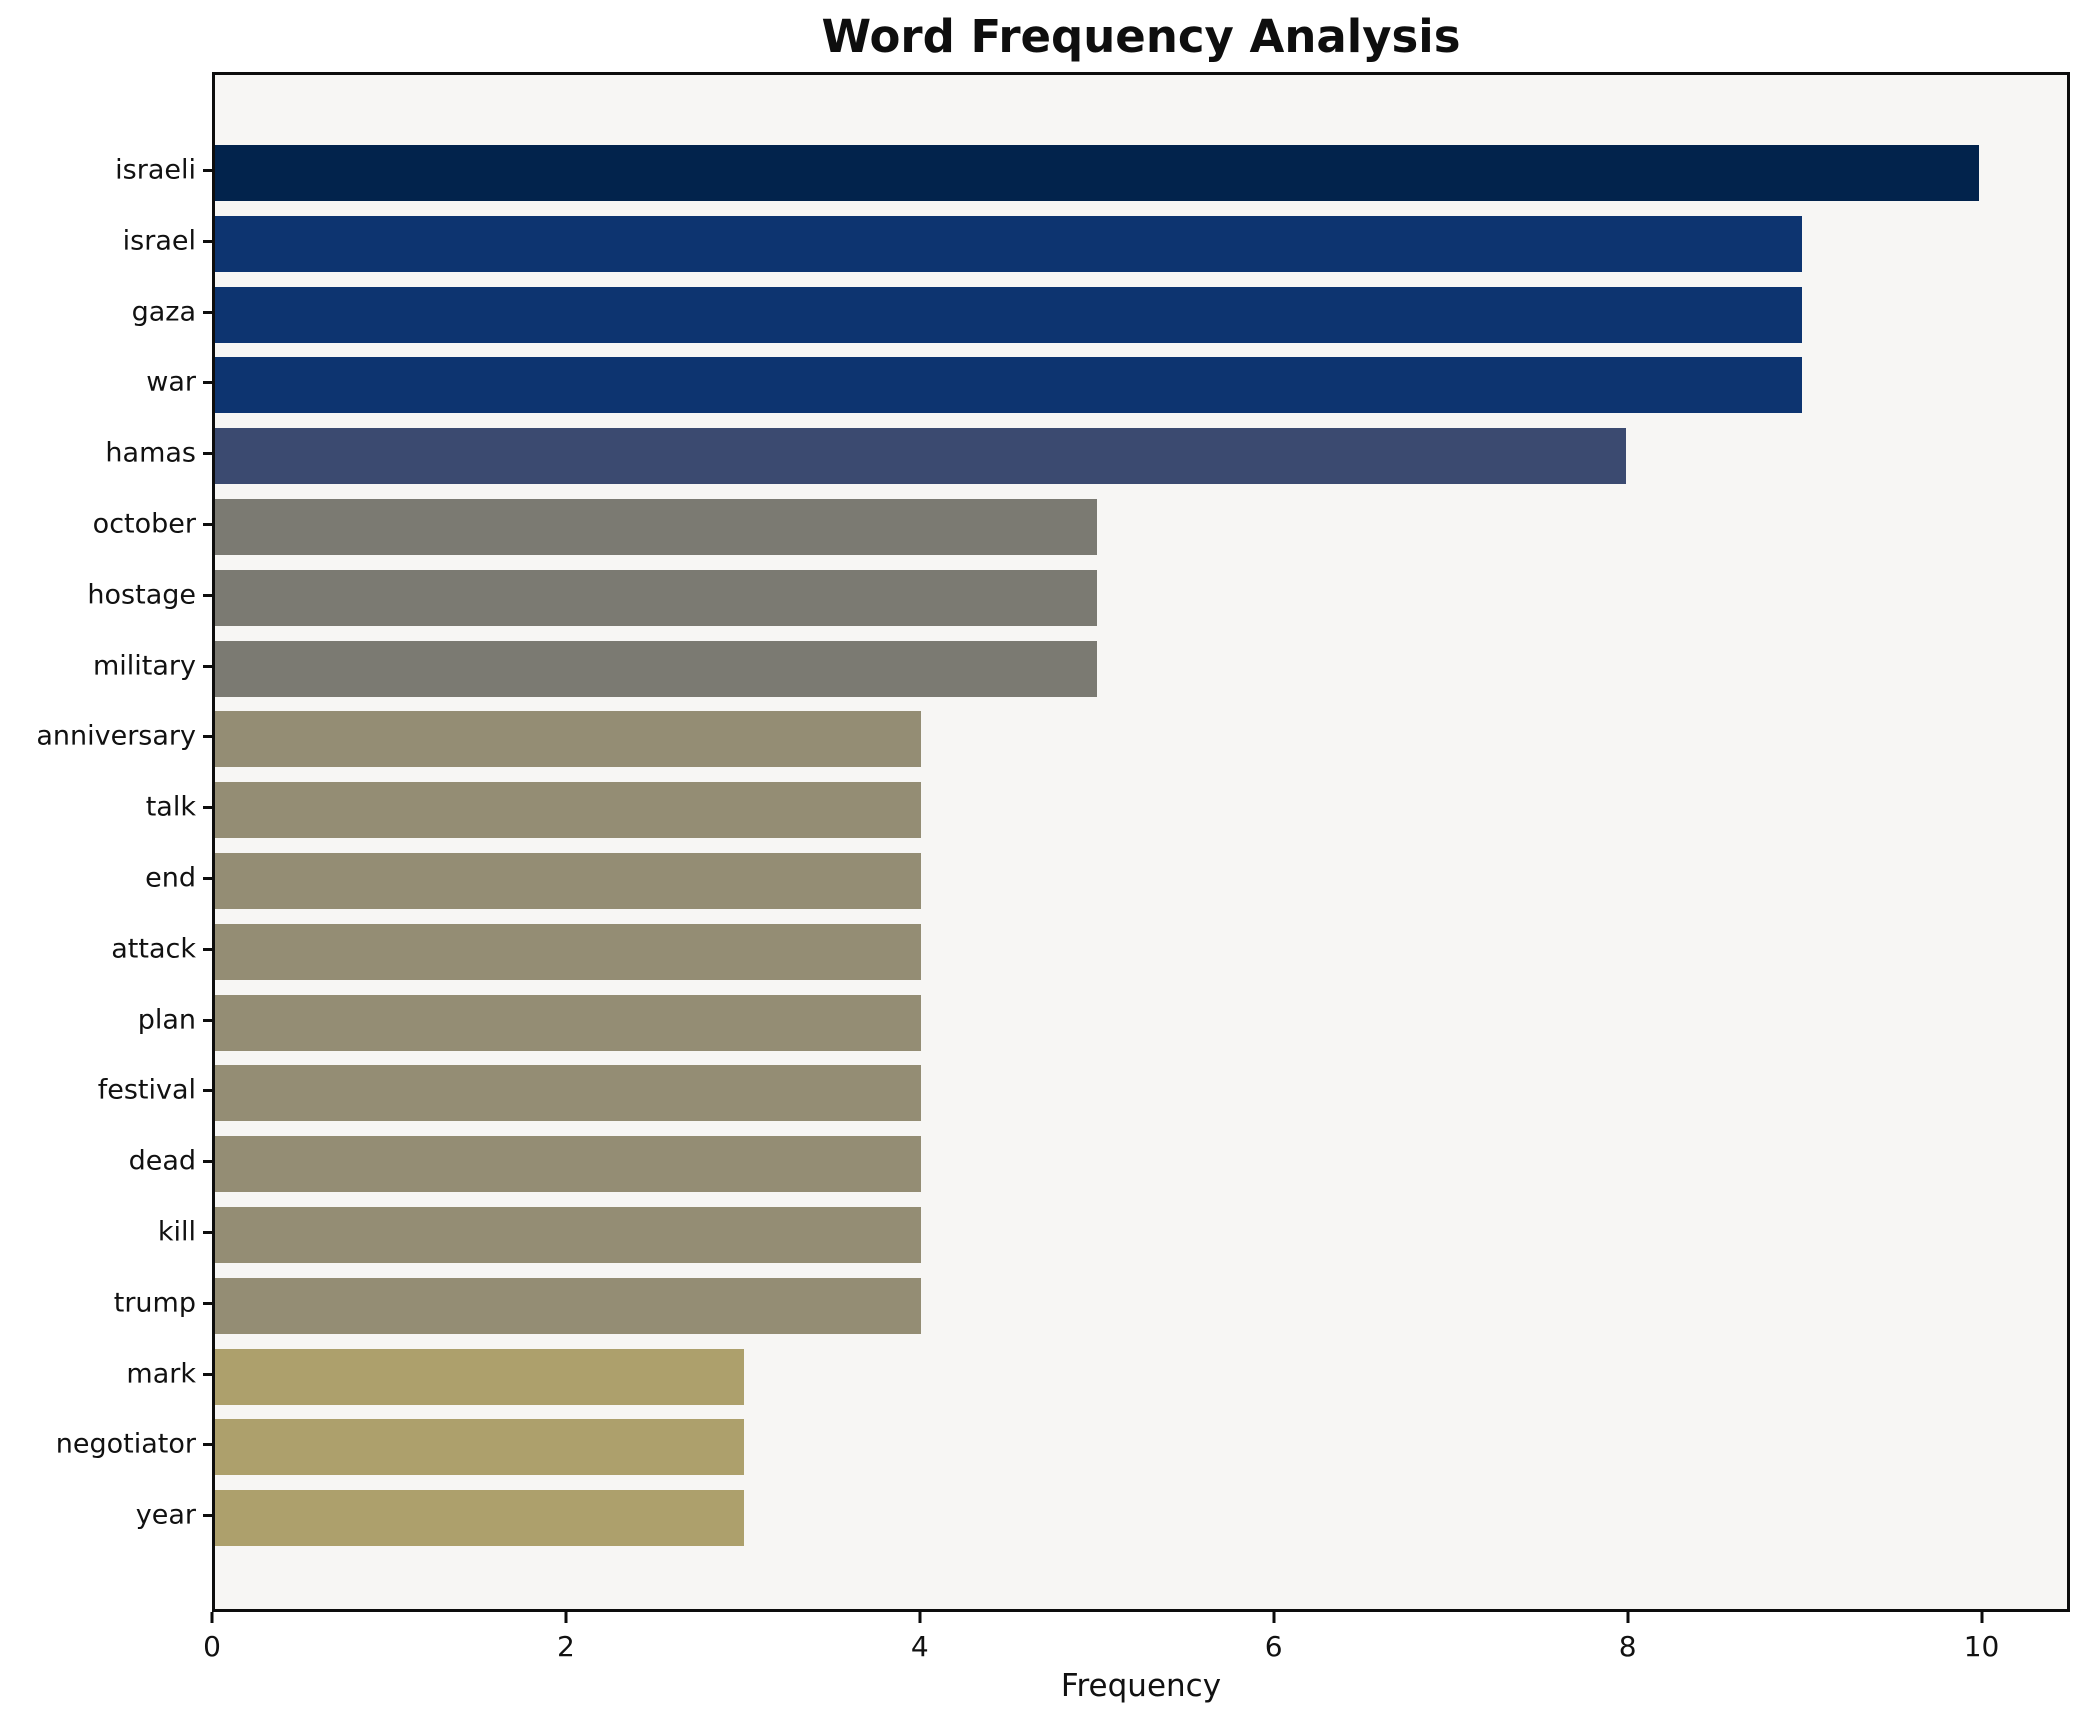  I want to click on y-label-attack: attack, so click(153, 949).